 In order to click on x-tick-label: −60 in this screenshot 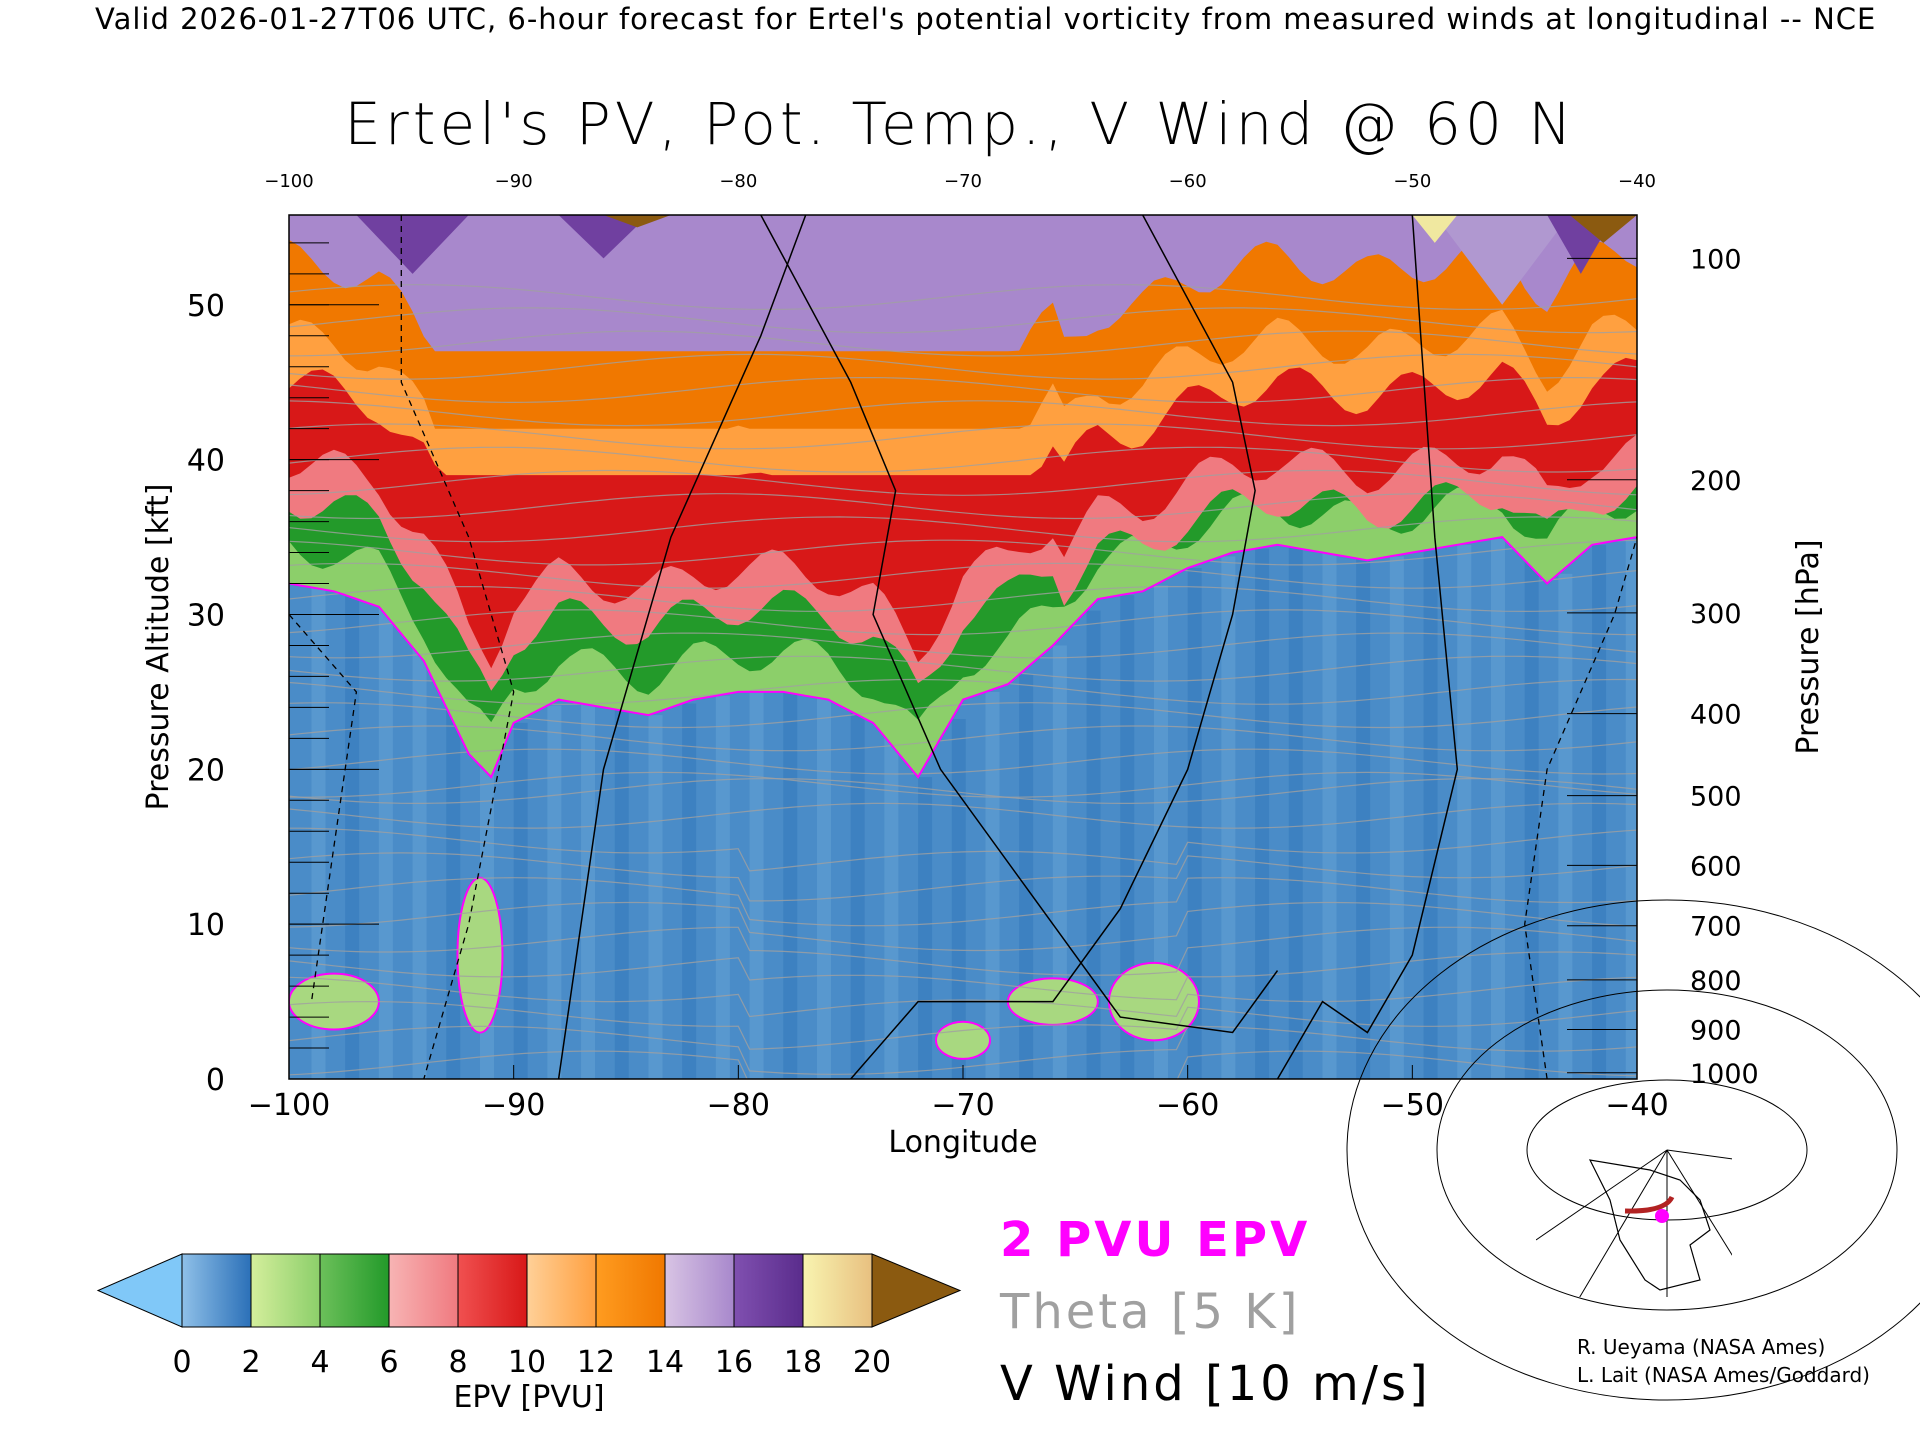, I will do `click(1187, 1105)`.